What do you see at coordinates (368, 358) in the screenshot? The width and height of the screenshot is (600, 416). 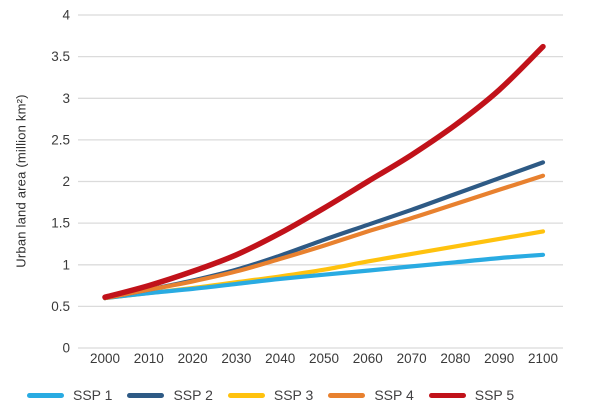 I see `x-tick-label: 2060` at bounding box center [368, 358].